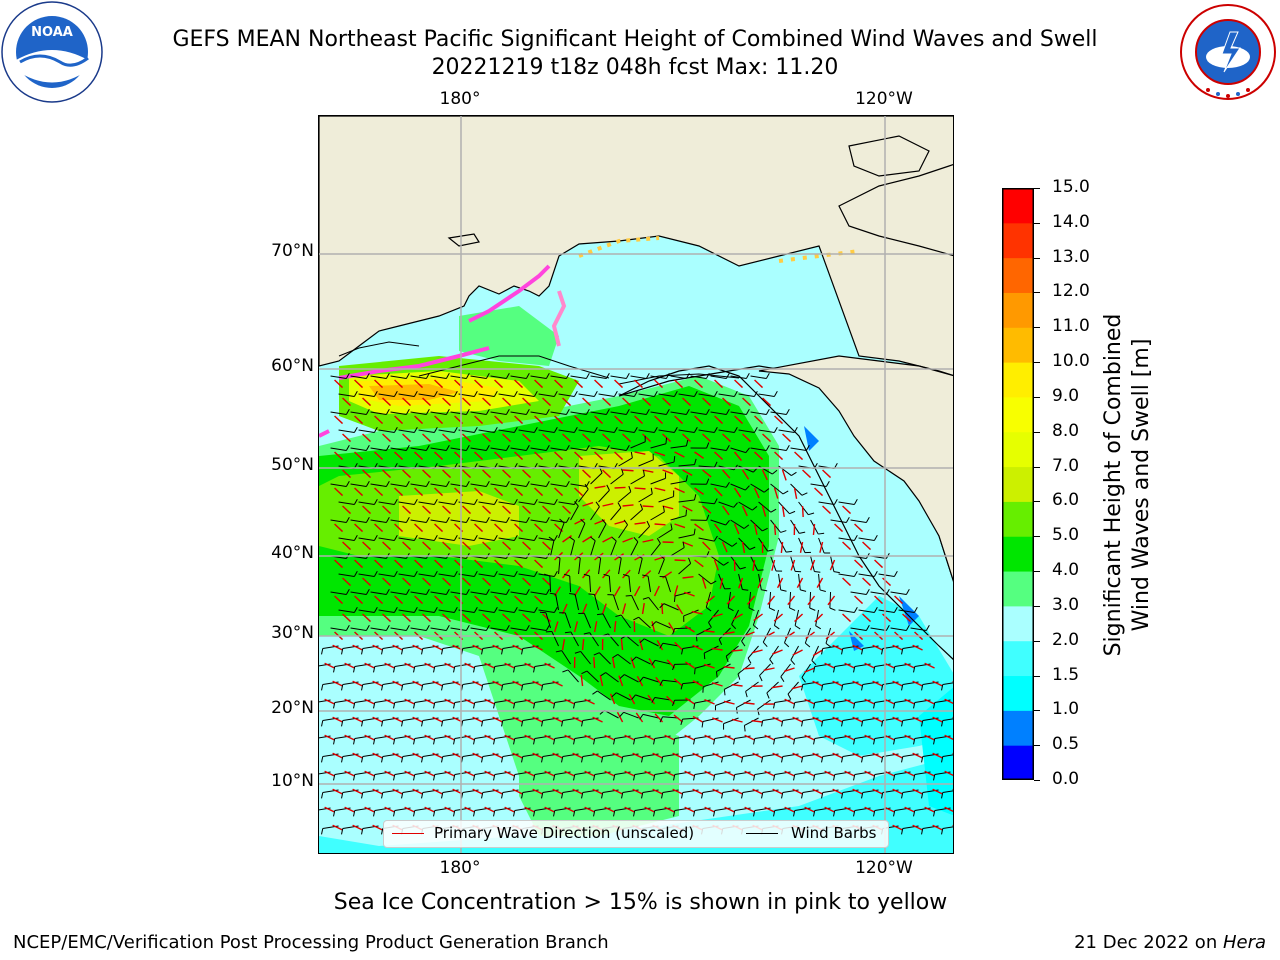 The image size is (1280, 960). I want to click on colorbar-tick-label: 5.0, so click(1066, 535).